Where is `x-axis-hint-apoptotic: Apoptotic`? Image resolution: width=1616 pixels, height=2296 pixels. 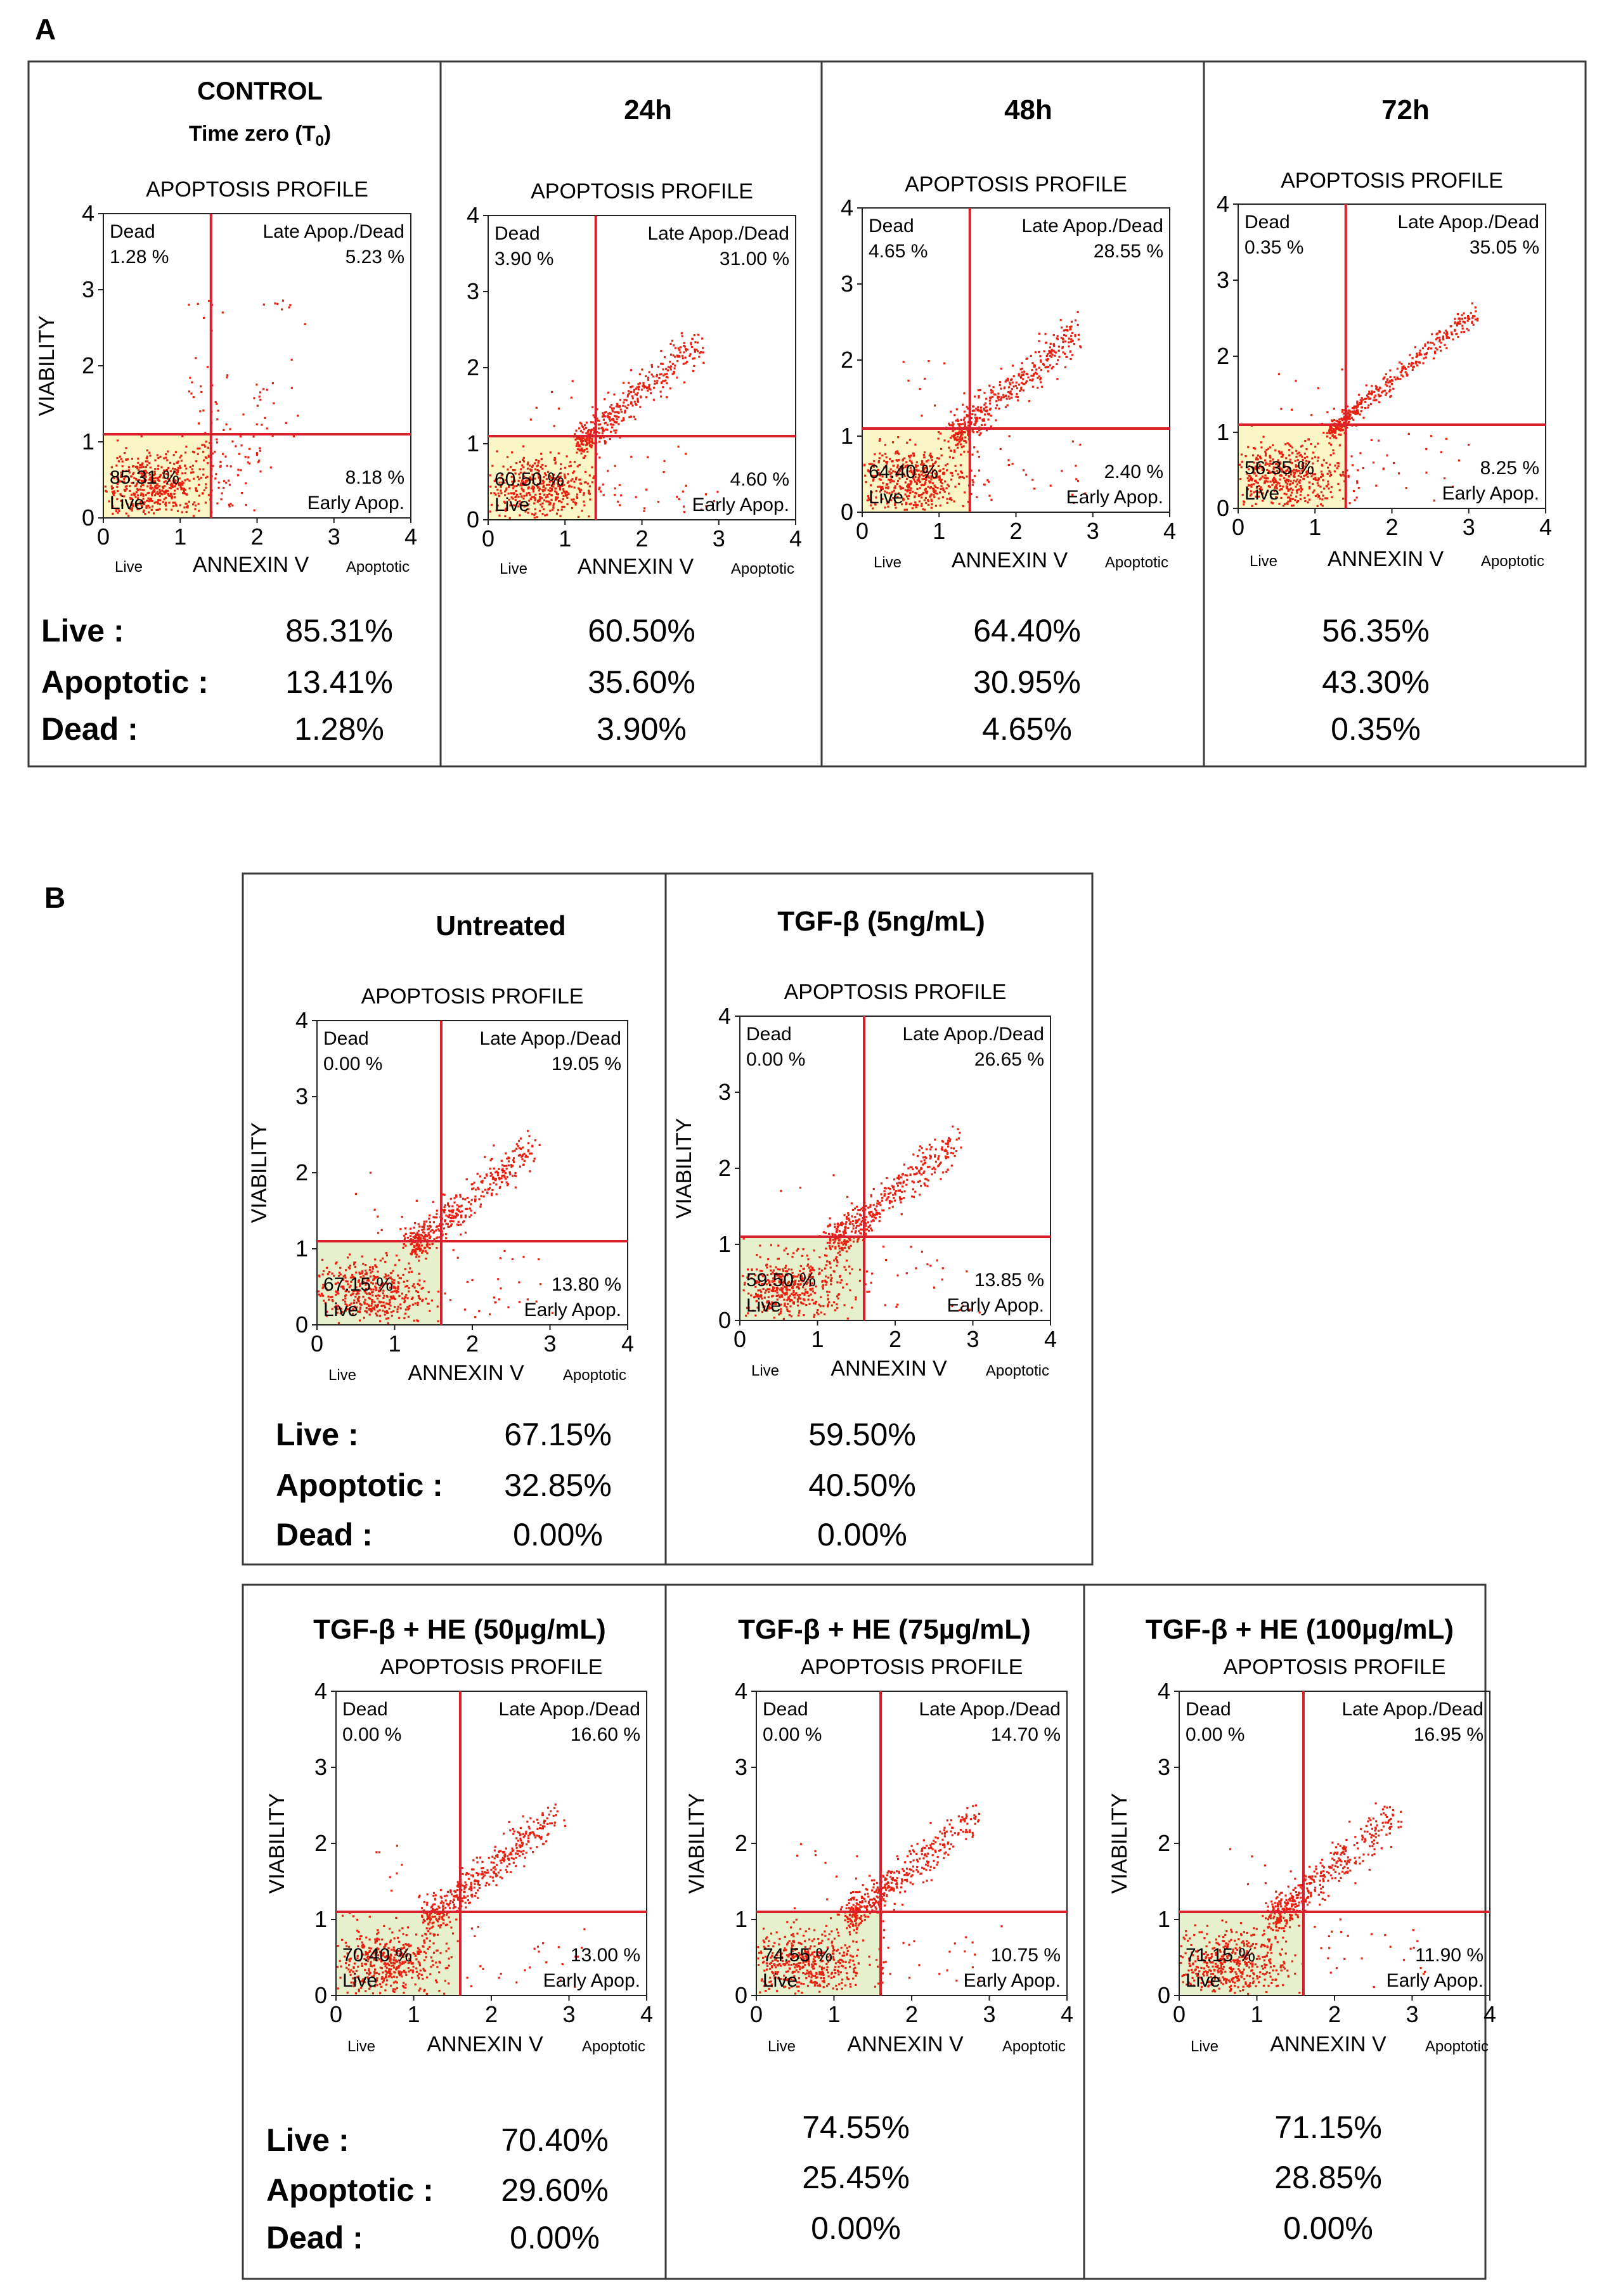 x-axis-hint-apoptotic: Apoptotic is located at coordinates (378, 567).